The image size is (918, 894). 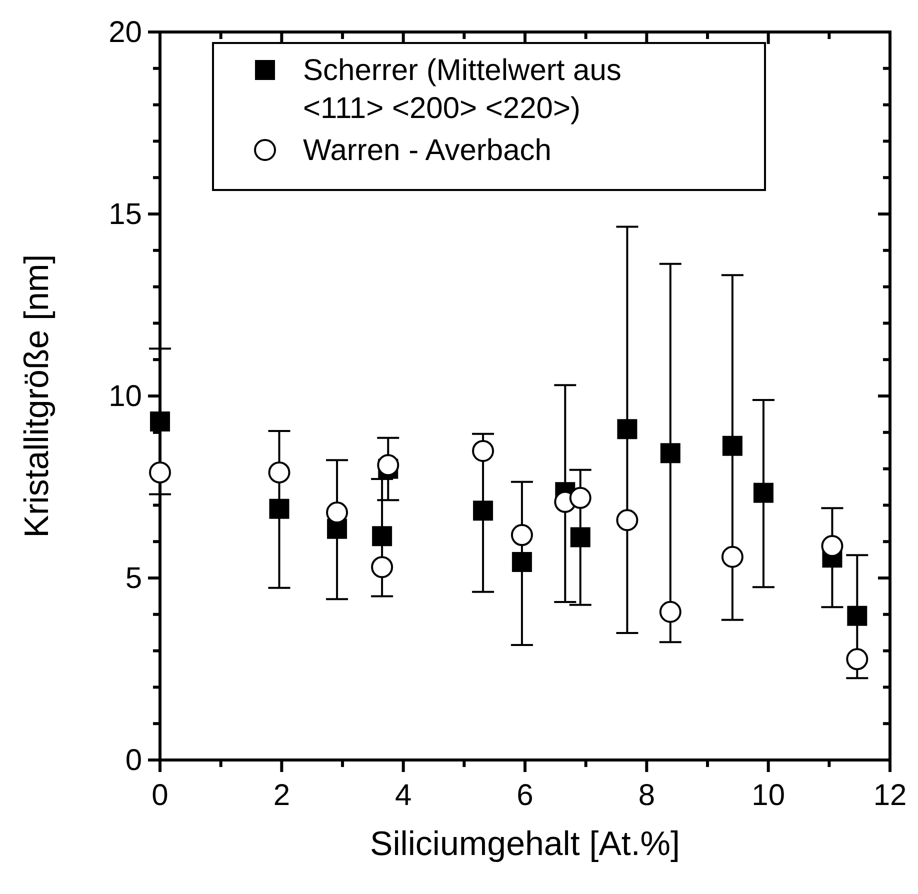 What do you see at coordinates (403, 795) in the screenshot?
I see `x-tick-label: 4` at bounding box center [403, 795].